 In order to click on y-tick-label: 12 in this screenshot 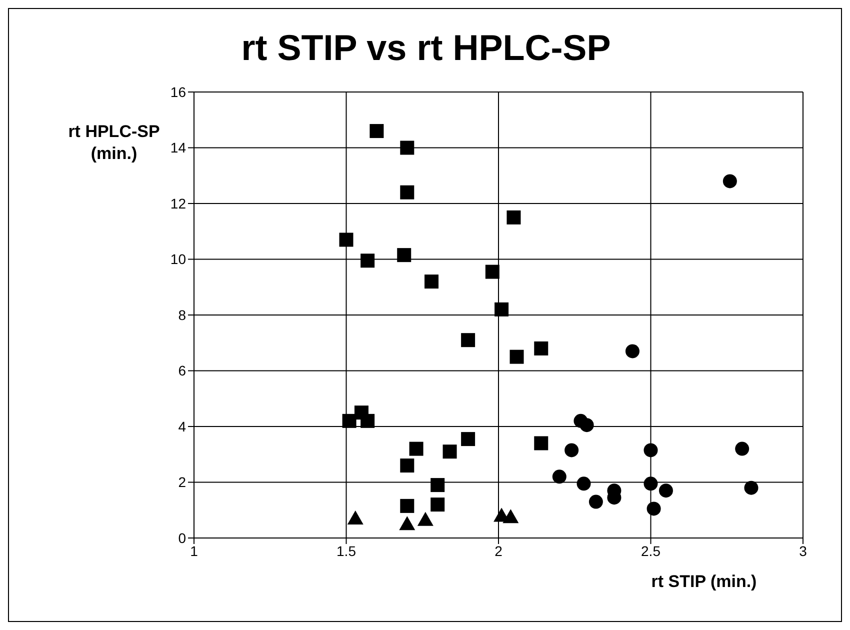, I will do `click(178, 203)`.